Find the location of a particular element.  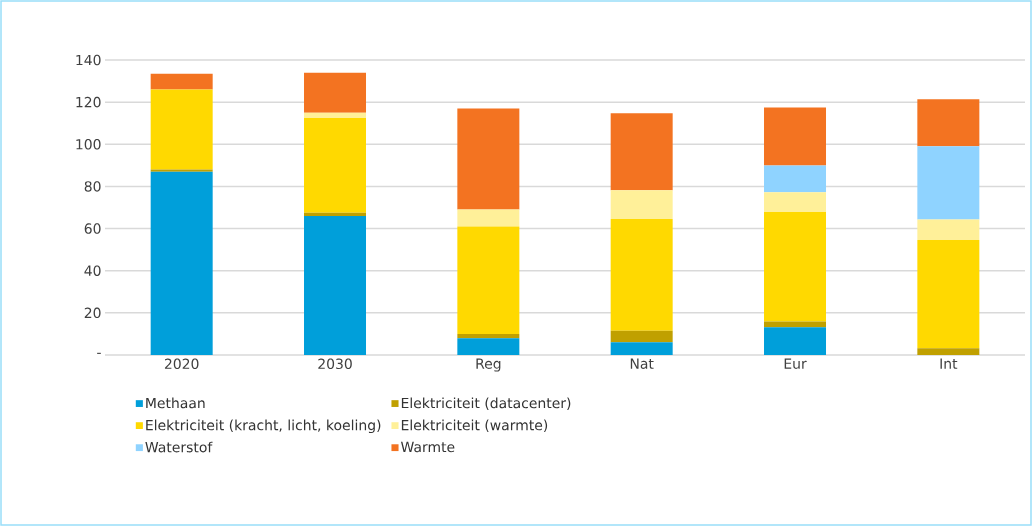

legend-label: Methaan is located at coordinates (175, 403).